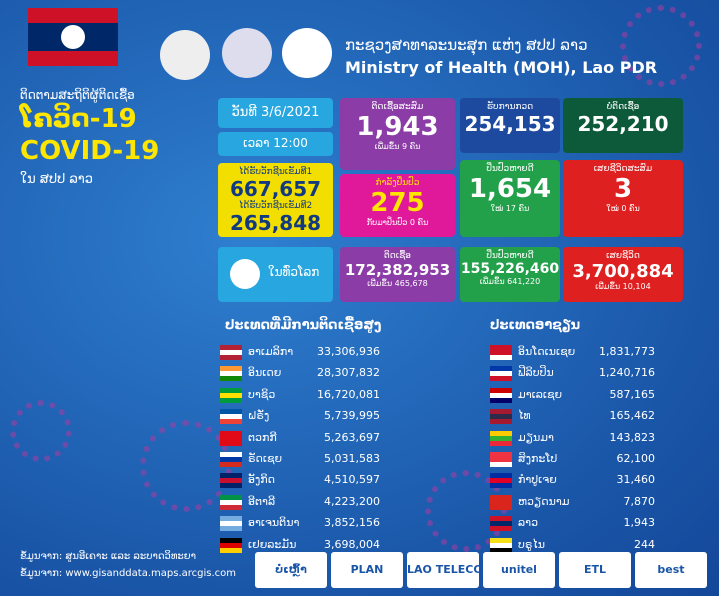  What do you see at coordinates (352, 458) in the screenshot?
I see `country-value: 5,031,583` at bounding box center [352, 458].